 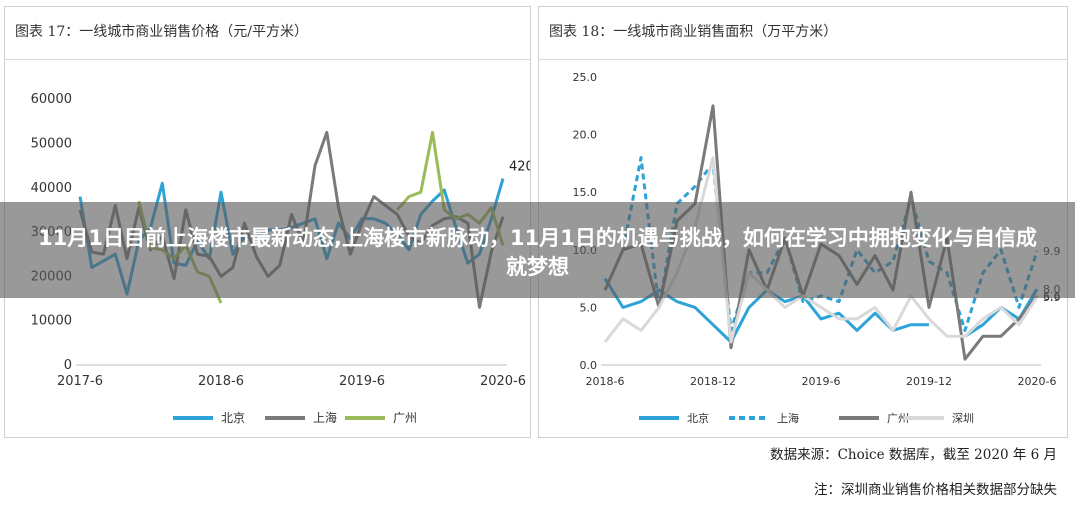 What do you see at coordinates (929, 381) in the screenshot?
I see `x-tick-label: 2019-12` at bounding box center [929, 381].